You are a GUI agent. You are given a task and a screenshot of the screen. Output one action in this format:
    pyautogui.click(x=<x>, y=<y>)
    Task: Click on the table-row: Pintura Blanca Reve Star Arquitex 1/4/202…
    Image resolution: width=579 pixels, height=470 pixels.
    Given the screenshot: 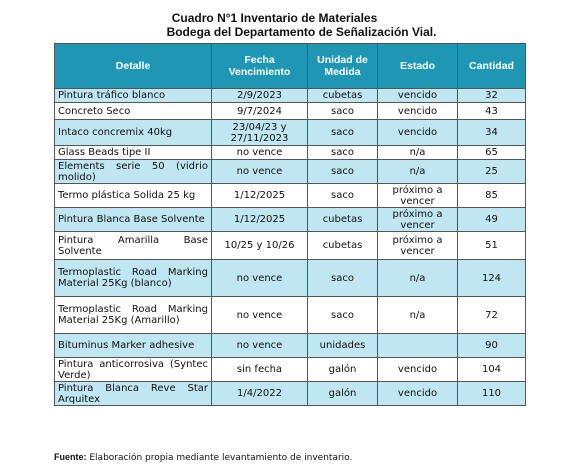 What is the action you would take?
    pyautogui.click(x=290, y=393)
    